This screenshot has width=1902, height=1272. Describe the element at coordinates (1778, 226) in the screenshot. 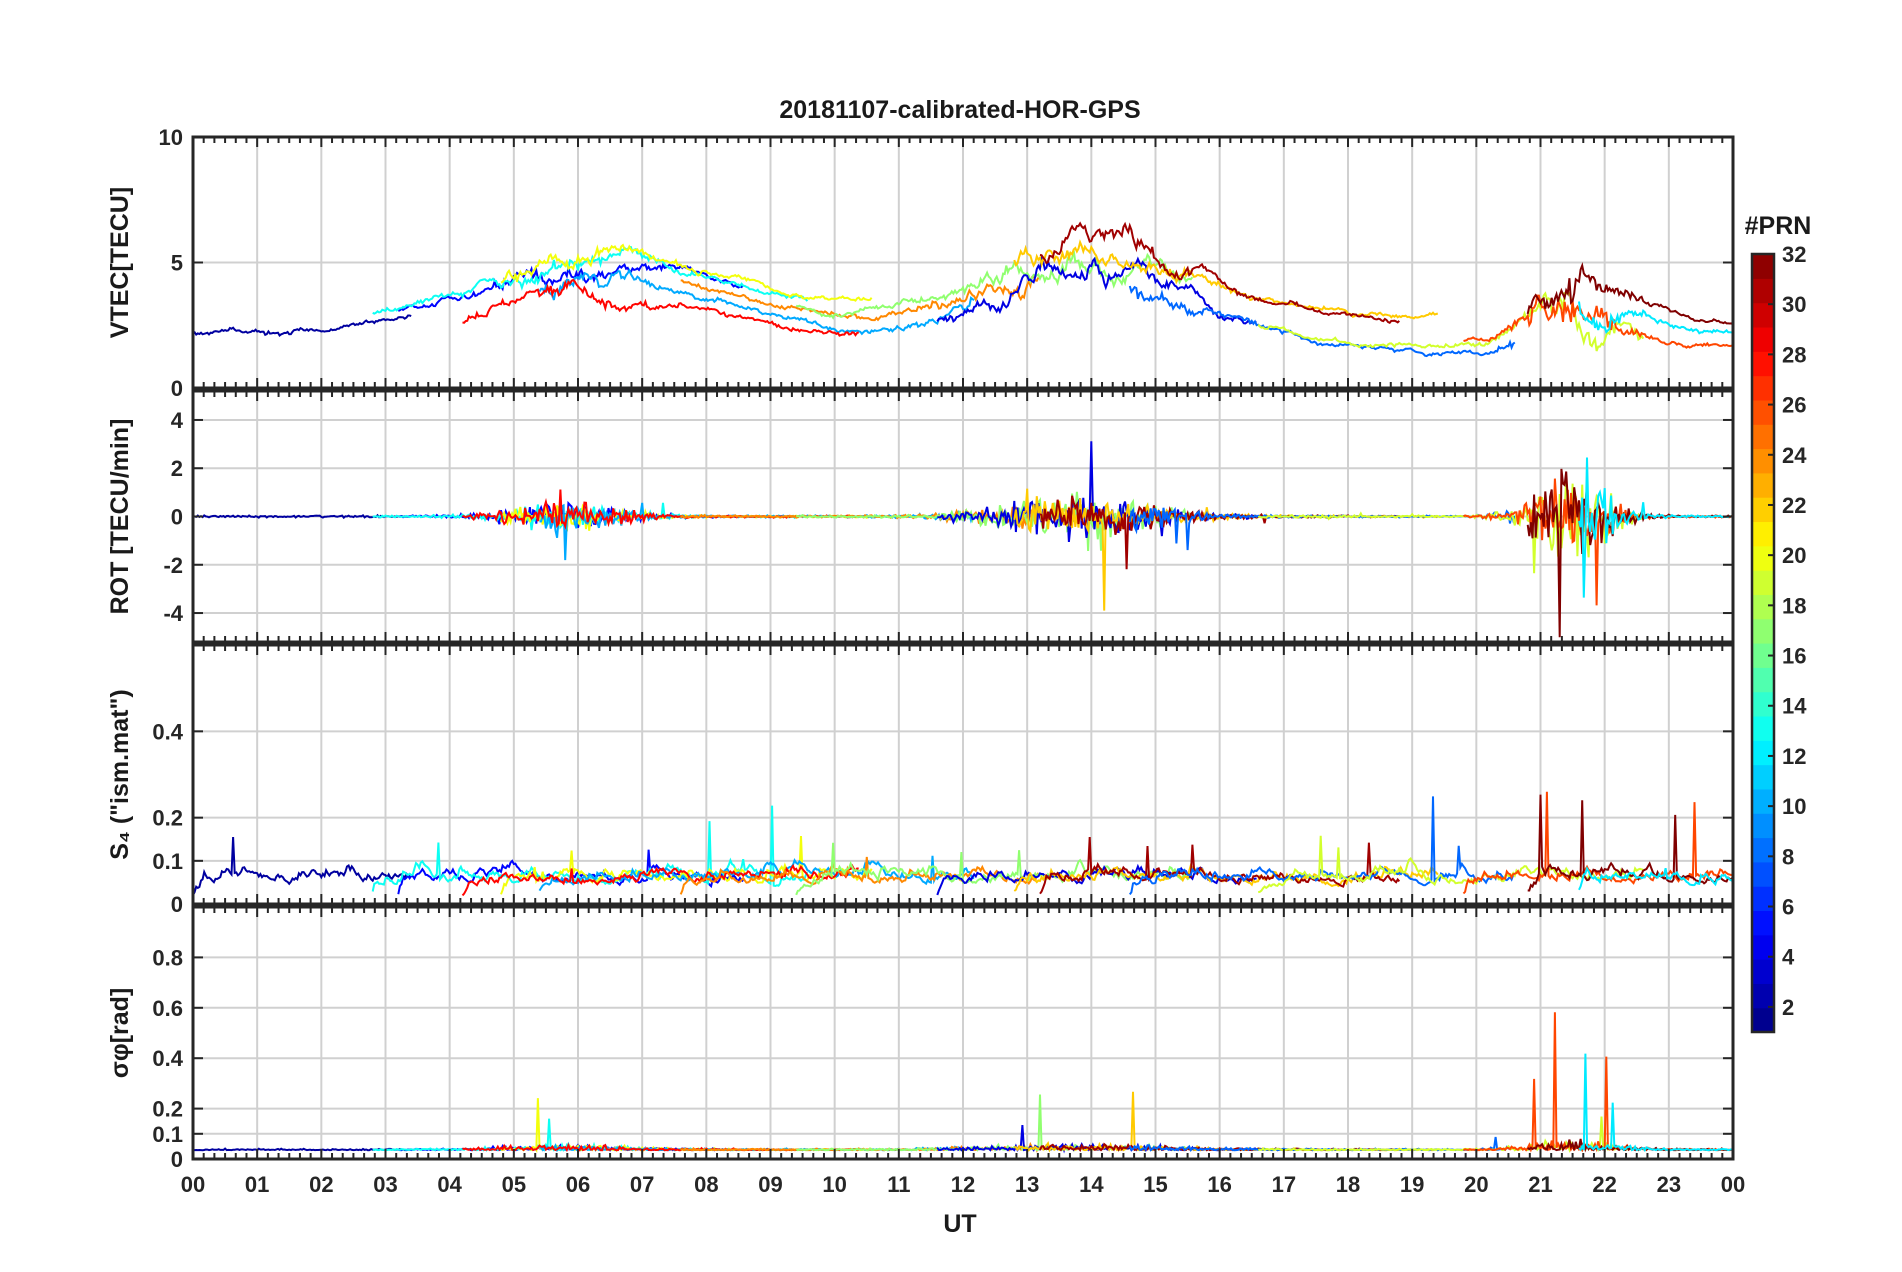

I see `colorbar-title: #PRN` at that location.